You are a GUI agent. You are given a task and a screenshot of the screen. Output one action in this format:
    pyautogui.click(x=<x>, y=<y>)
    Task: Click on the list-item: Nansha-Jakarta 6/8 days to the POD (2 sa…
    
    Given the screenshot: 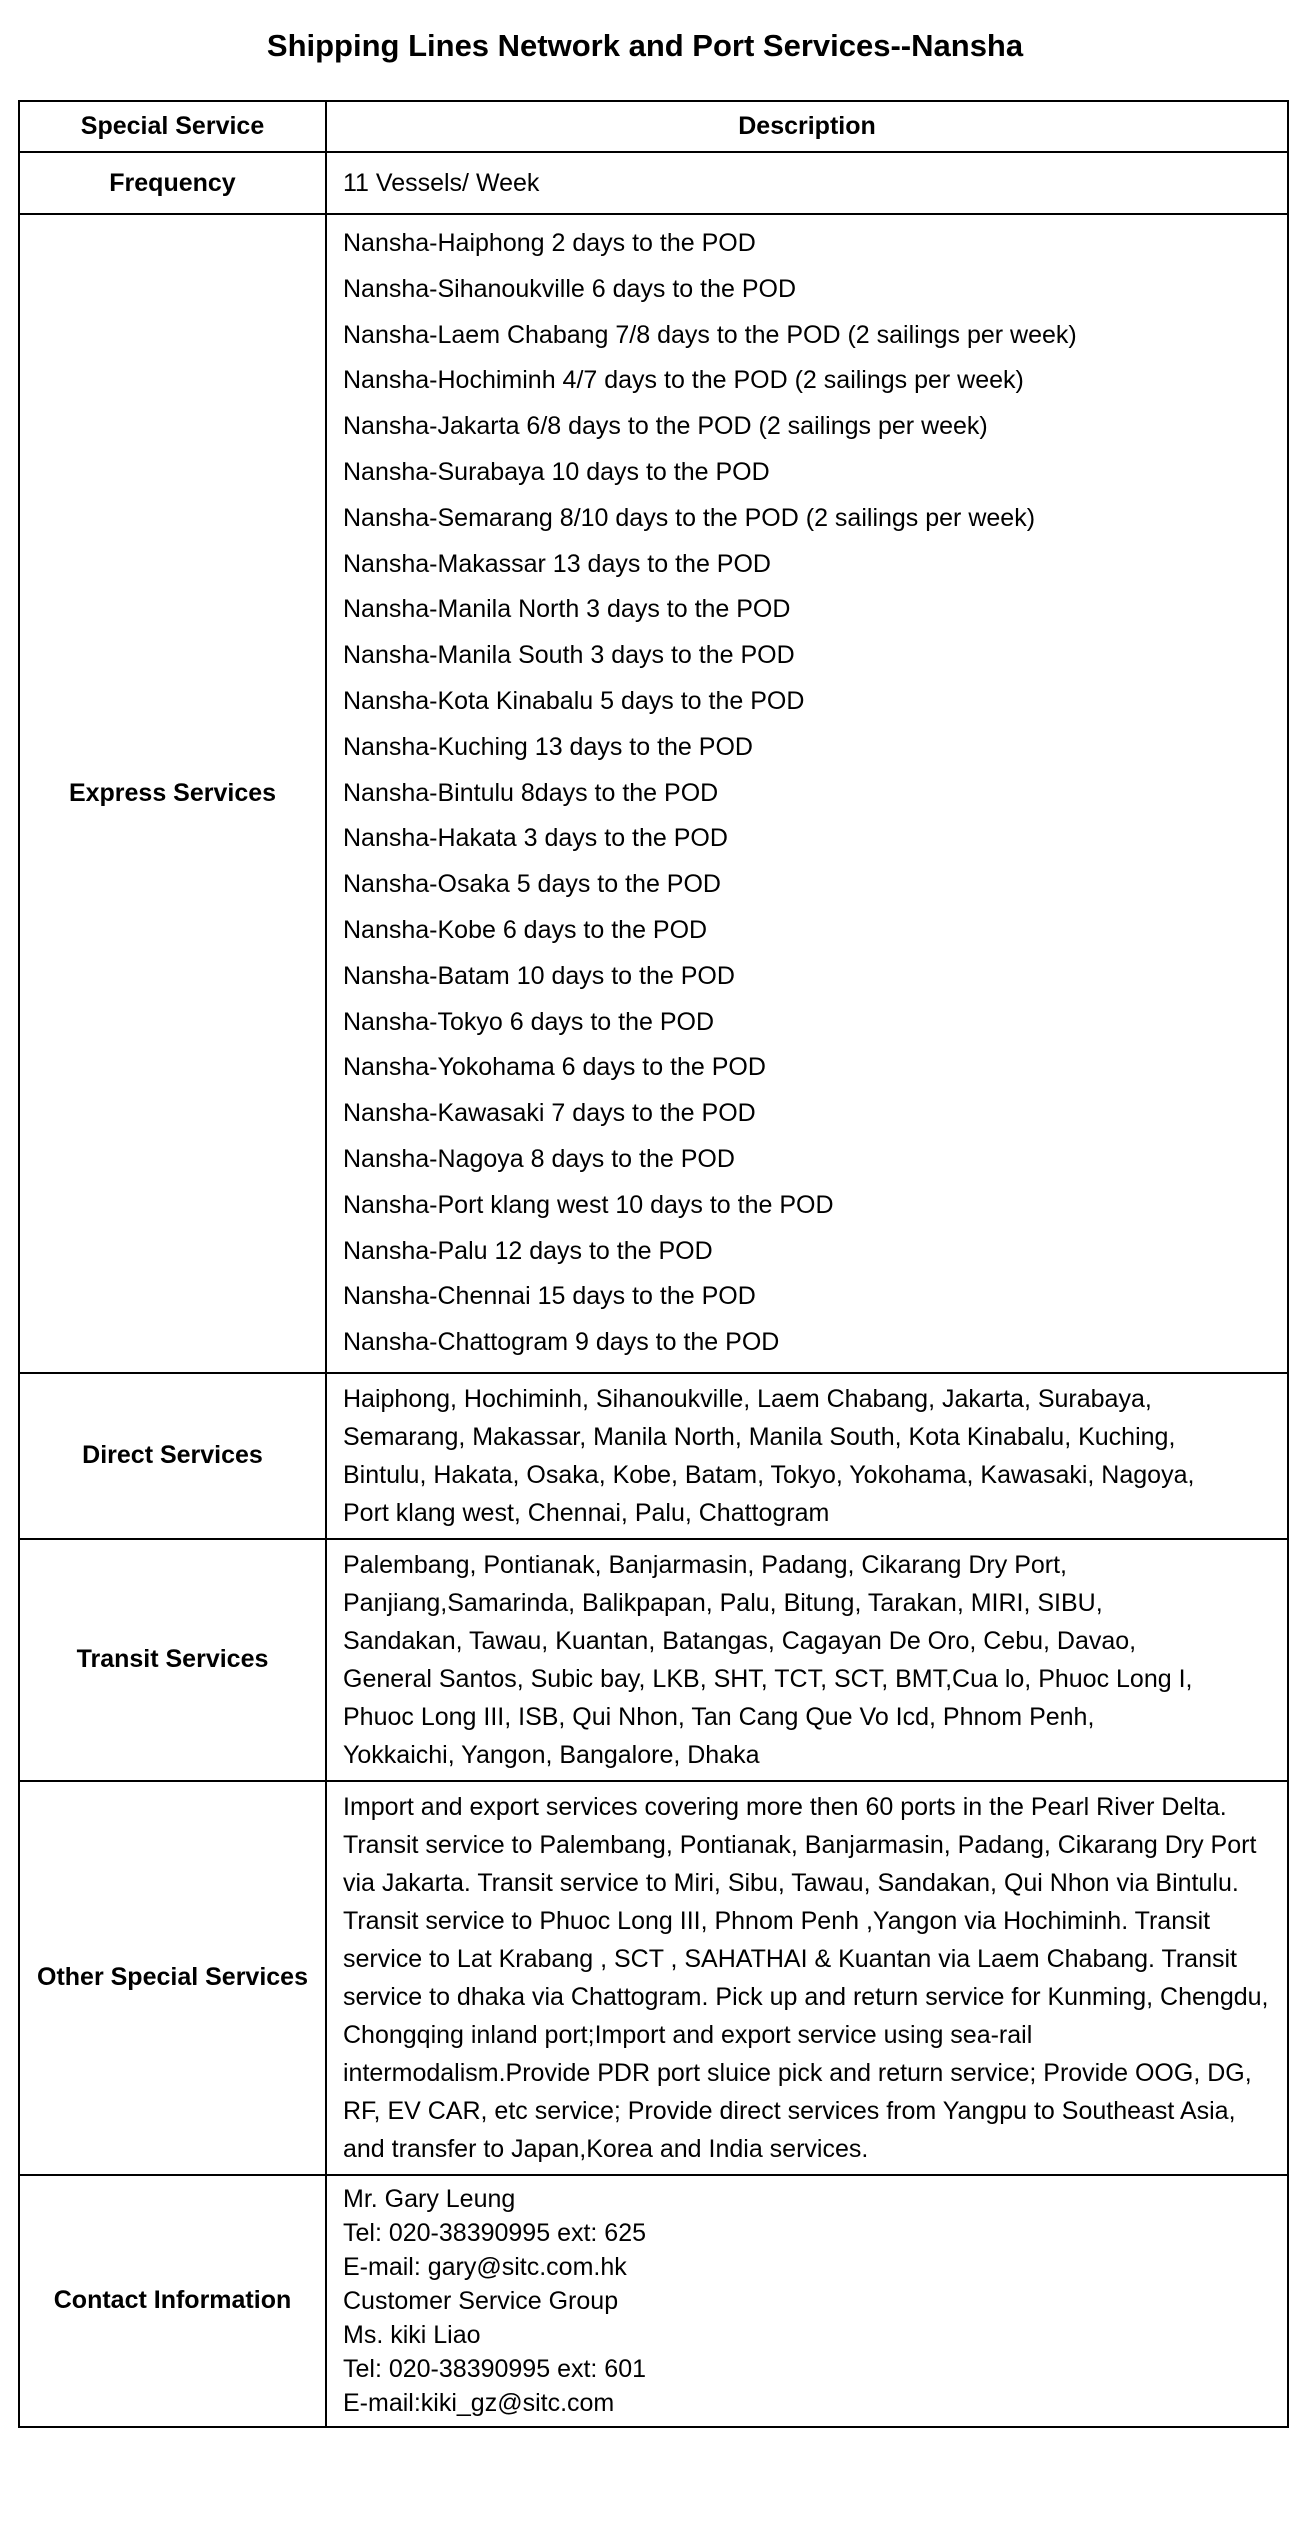 What is the action you would take?
    pyautogui.click(x=665, y=426)
    